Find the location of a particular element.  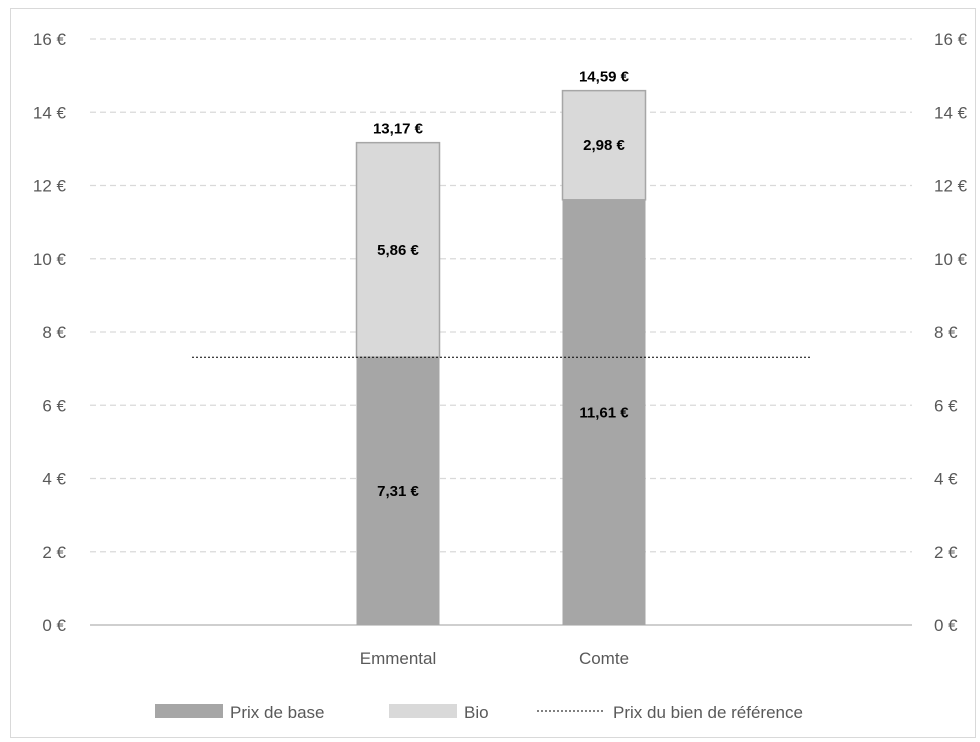

y-tick-label-left: 6 € is located at coordinates (54, 405).